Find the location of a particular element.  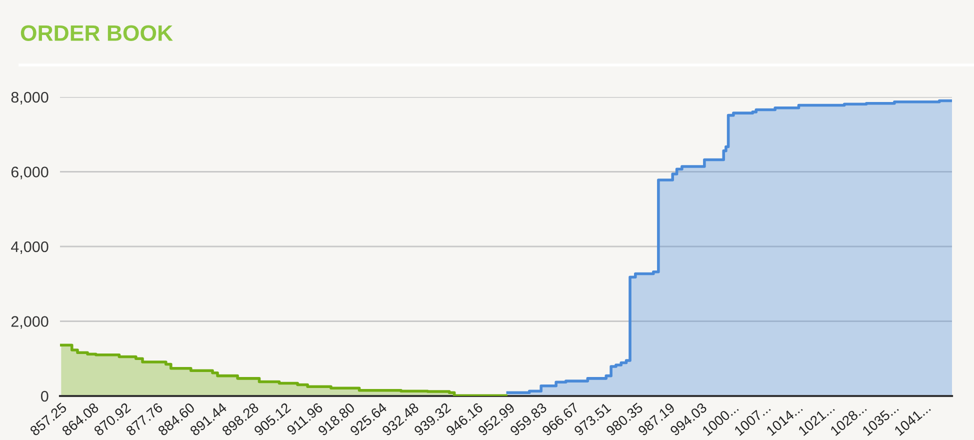

chart-title: ORDER BOOK is located at coordinates (96, 33).